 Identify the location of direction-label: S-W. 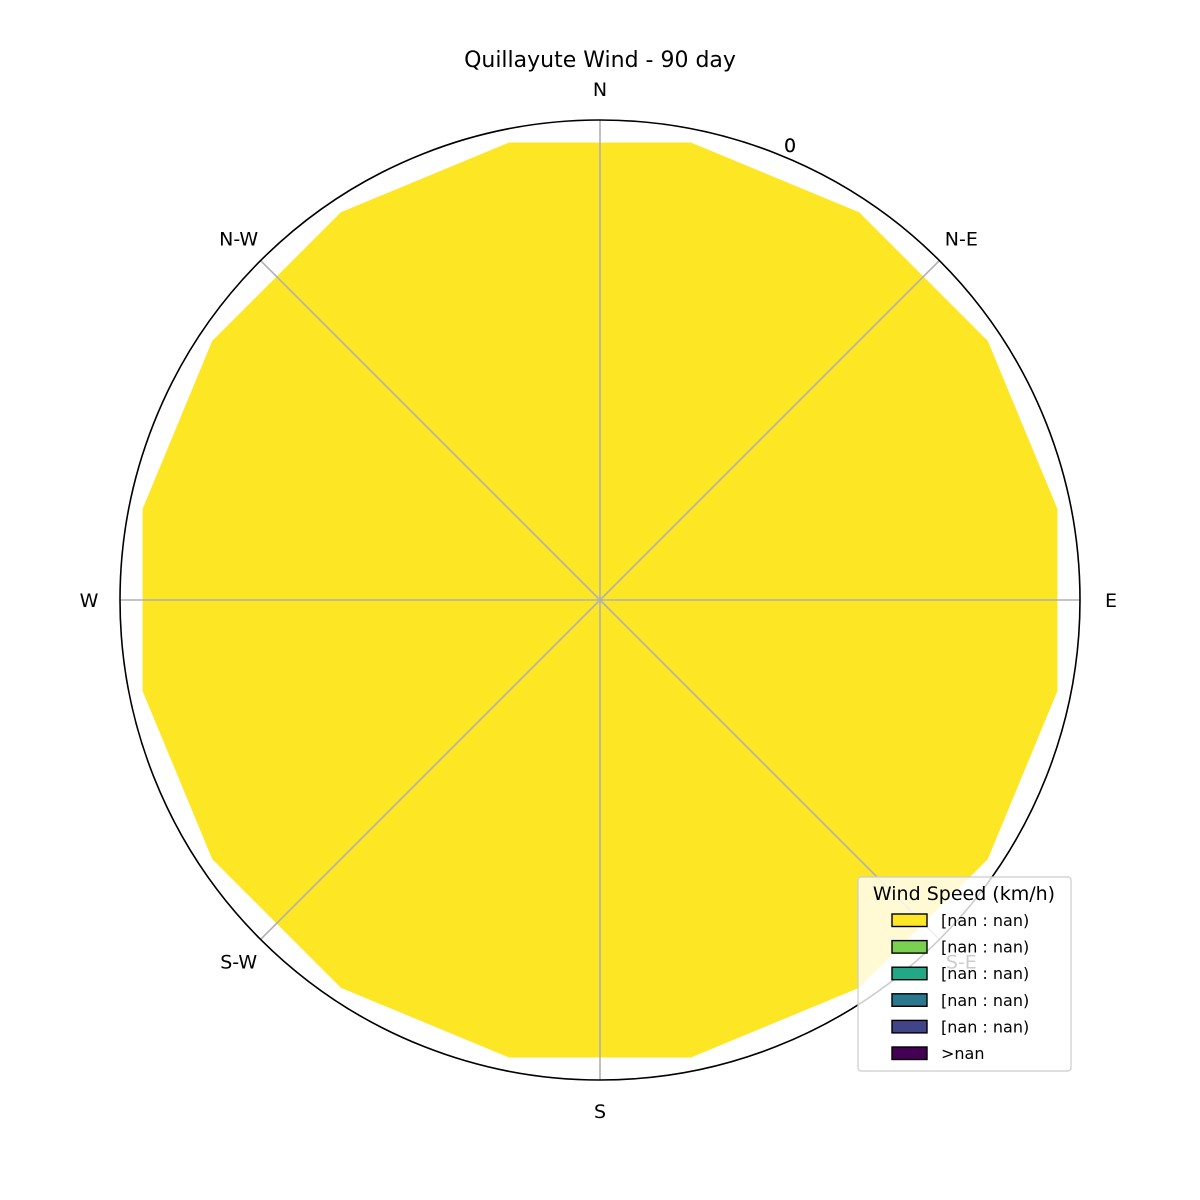
(238, 962).